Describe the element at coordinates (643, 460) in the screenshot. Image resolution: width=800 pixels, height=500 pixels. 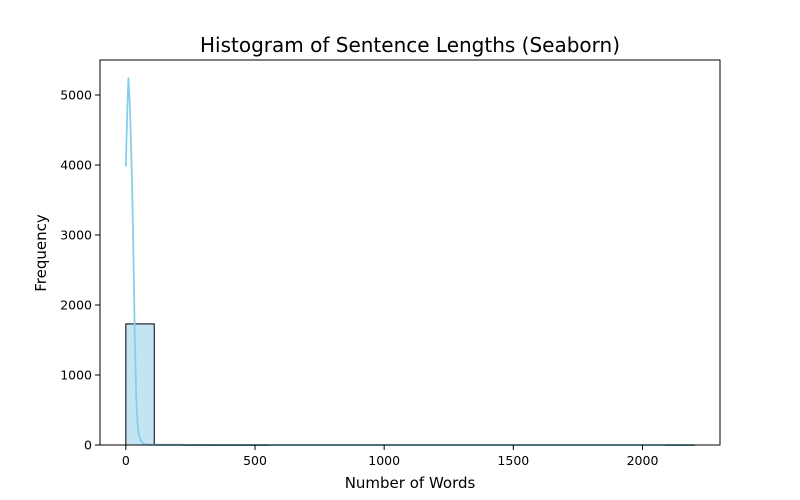
I see `x-tick-label: 2000` at that location.